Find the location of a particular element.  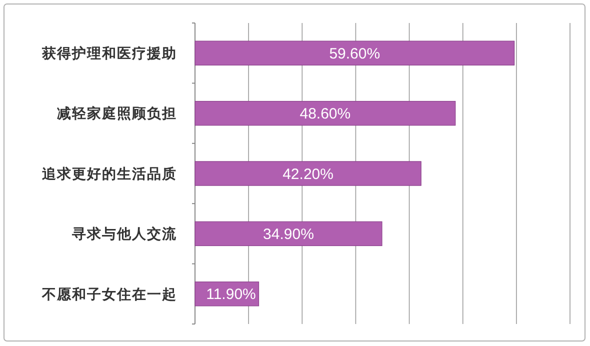

y-tick-label: 不愿和子女住在一起 is located at coordinates (109, 294).